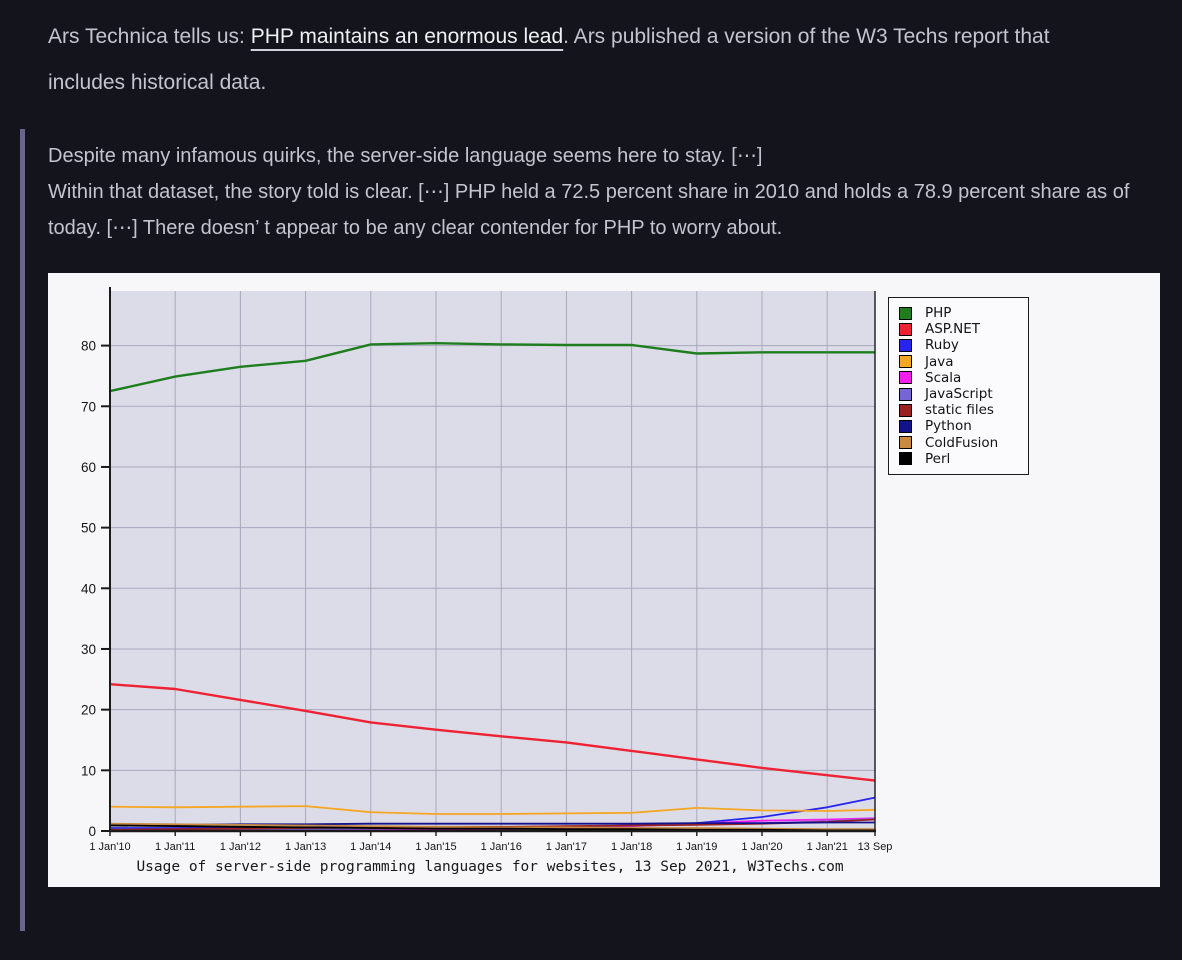 Image resolution: width=1182 pixels, height=960 pixels. Describe the element at coordinates (492, 732) in the screenshot. I see `series-line-asp-net` at that location.